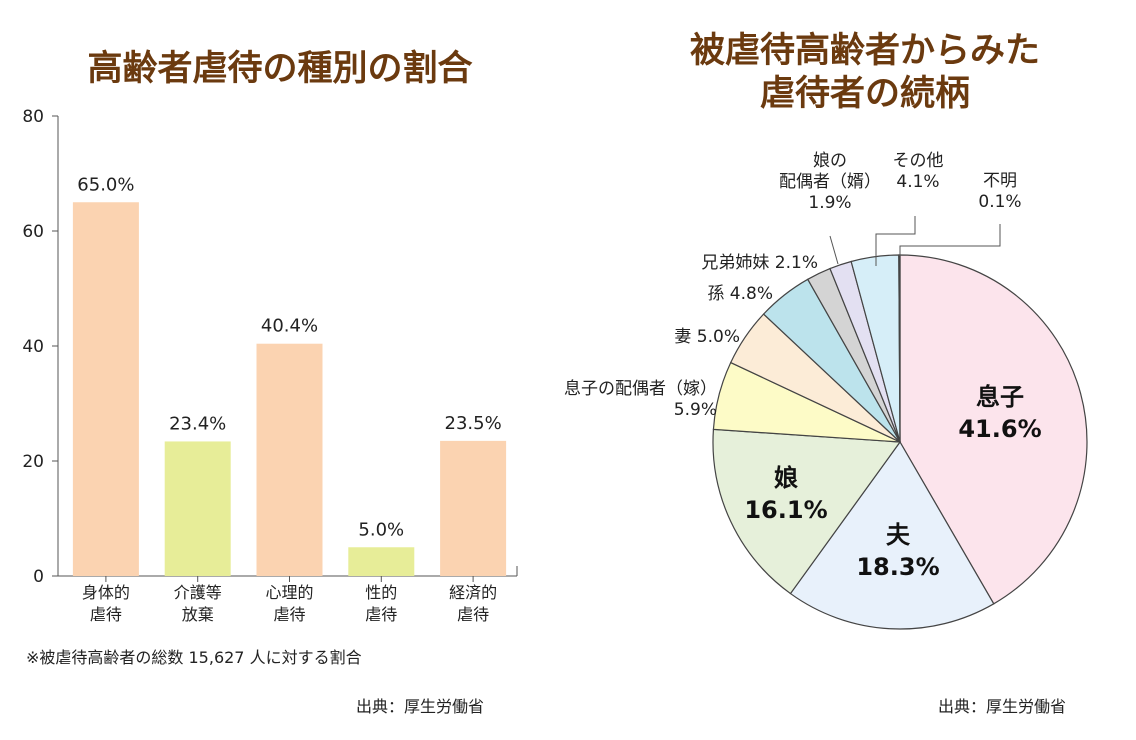 This screenshot has height=740, width=1136. What do you see at coordinates (33, 462) in the screenshot?
I see `y-tick-label: 20` at bounding box center [33, 462].